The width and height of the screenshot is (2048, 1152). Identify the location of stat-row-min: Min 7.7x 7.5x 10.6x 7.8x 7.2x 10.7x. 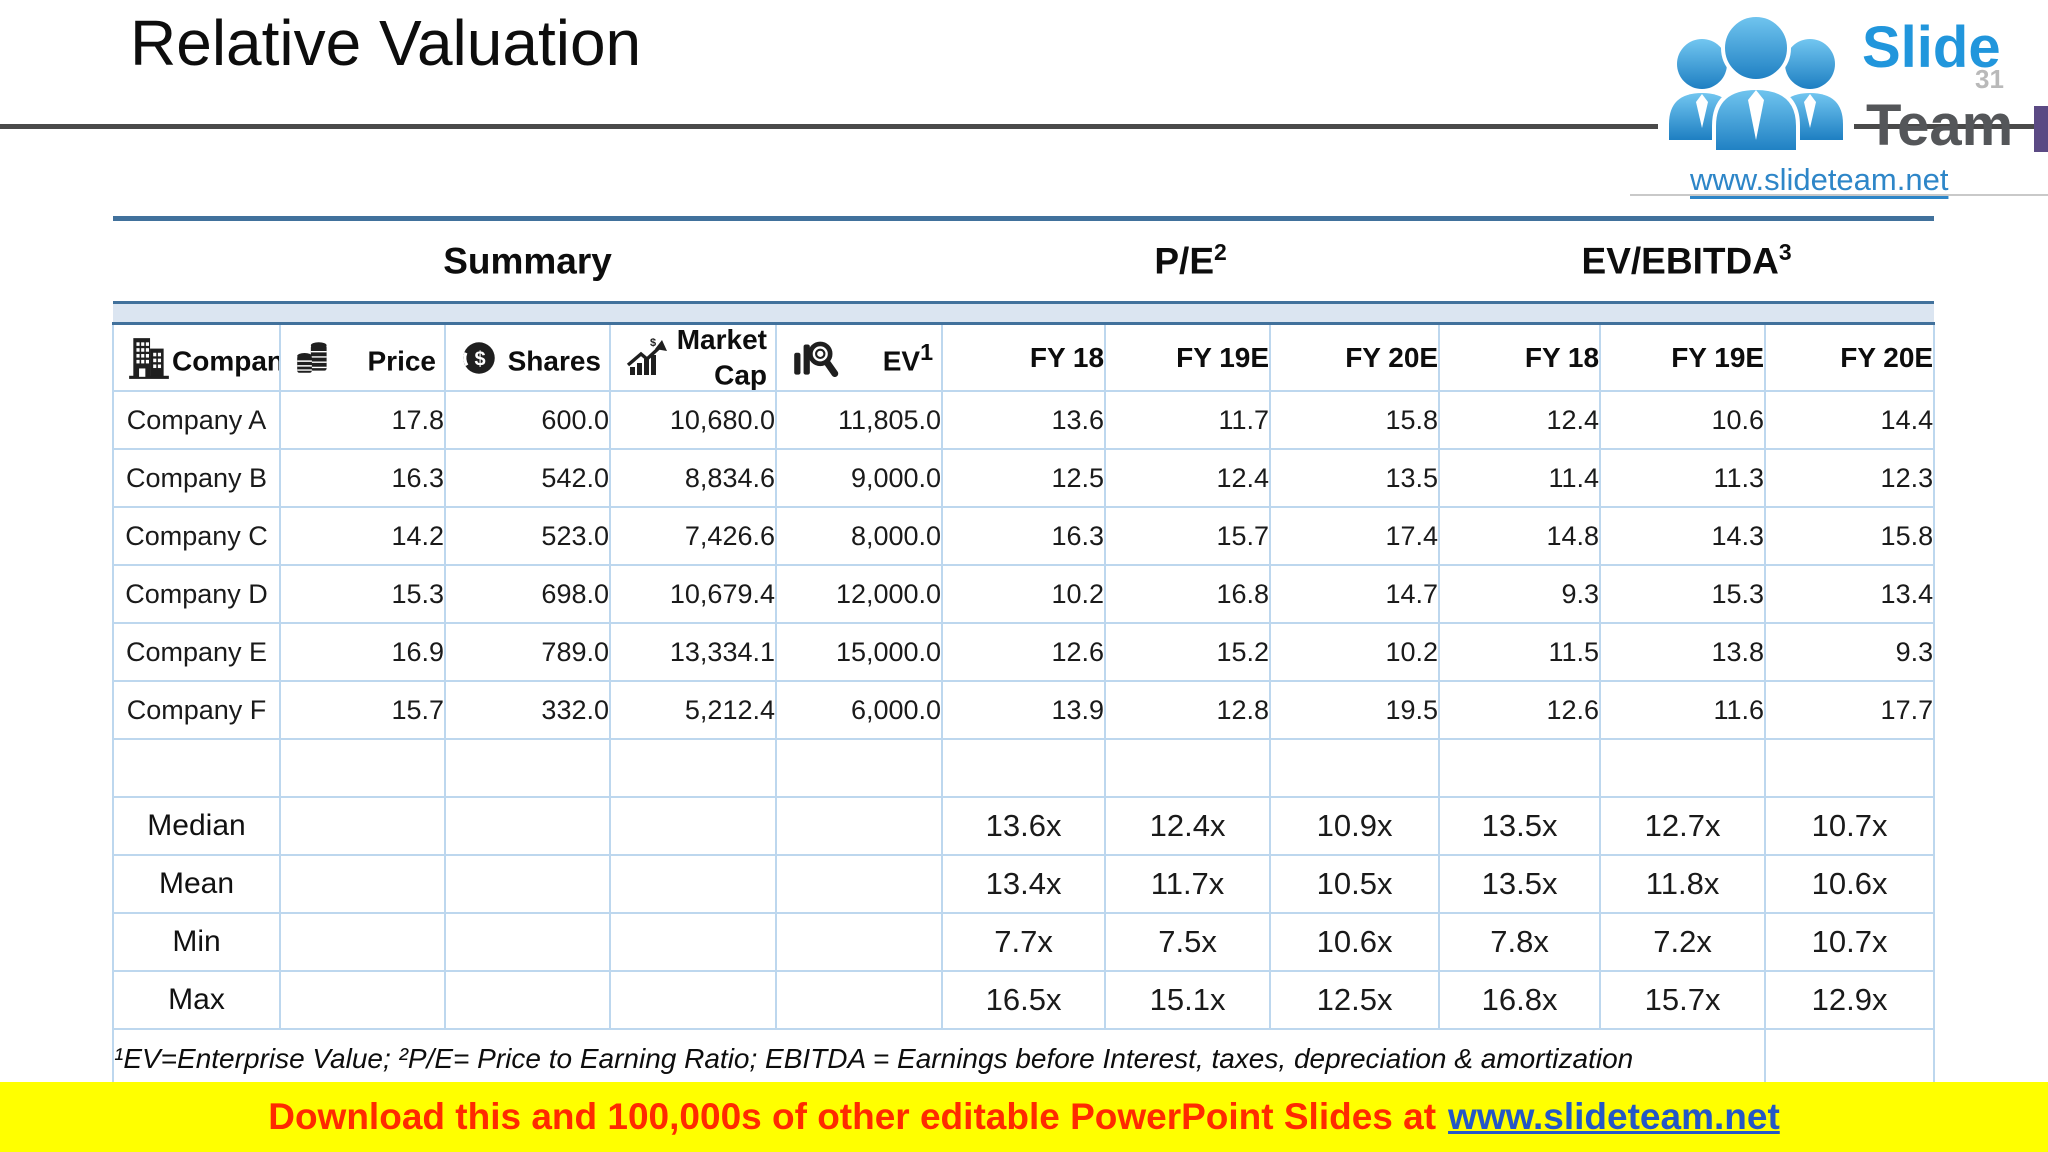
(1024, 942).